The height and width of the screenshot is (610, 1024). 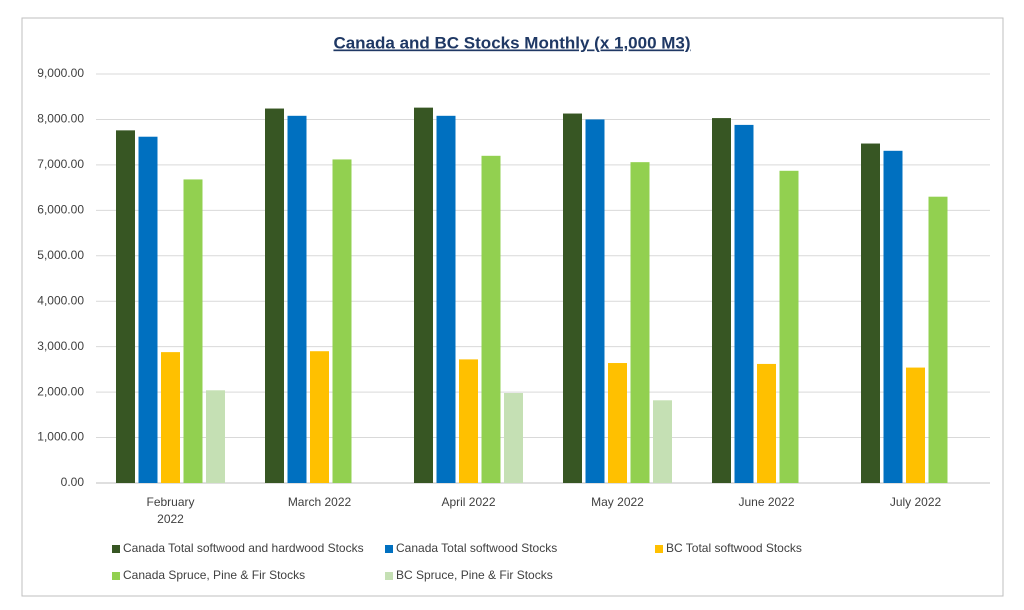 I want to click on y-tick-label: 2,000.00, so click(x=60, y=391).